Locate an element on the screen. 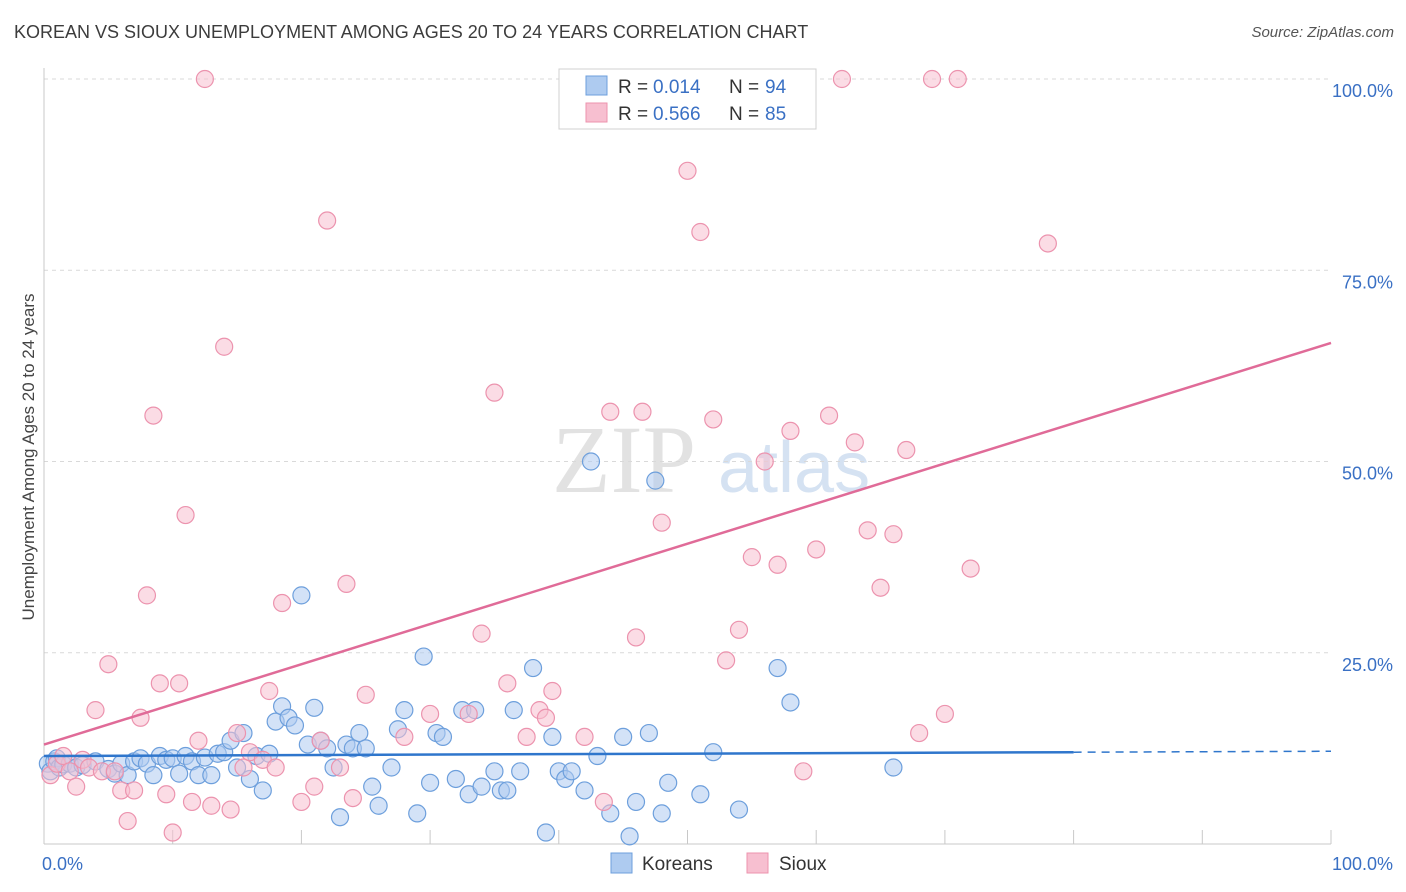 The height and width of the screenshot is (892, 1406). legend-koreans-label: Koreans is located at coordinates (677, 864).